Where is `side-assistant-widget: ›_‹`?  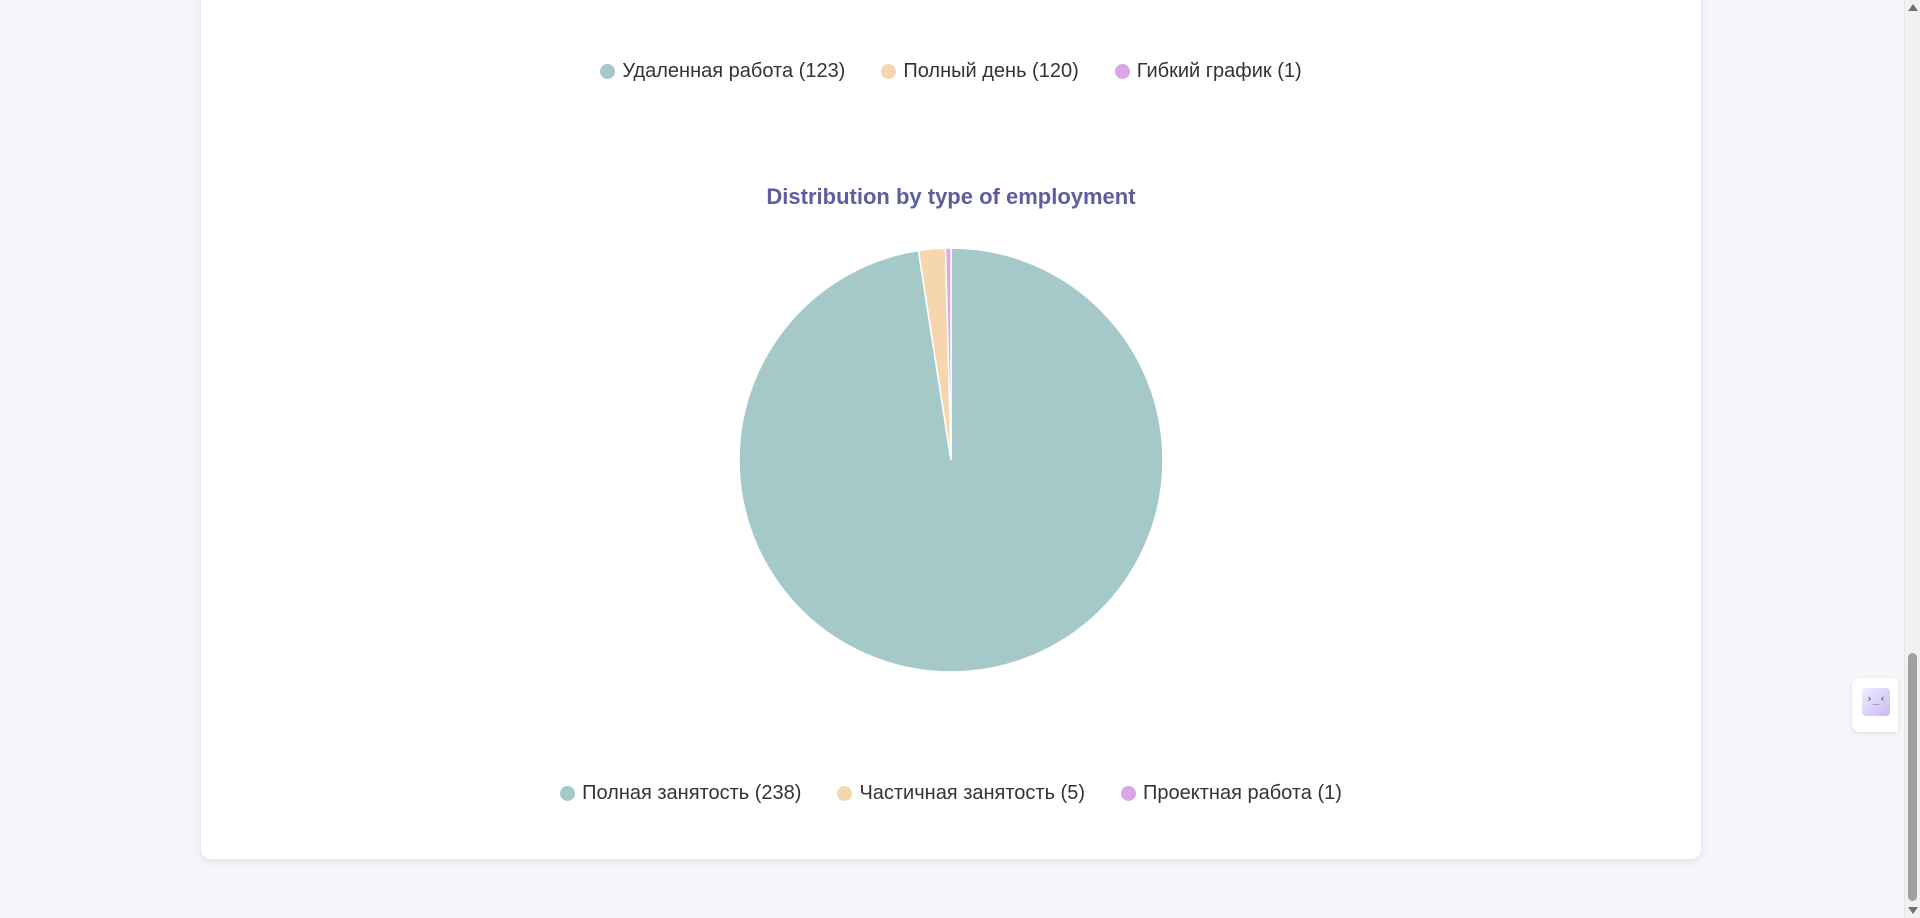 side-assistant-widget: ›_‹ is located at coordinates (1875, 705).